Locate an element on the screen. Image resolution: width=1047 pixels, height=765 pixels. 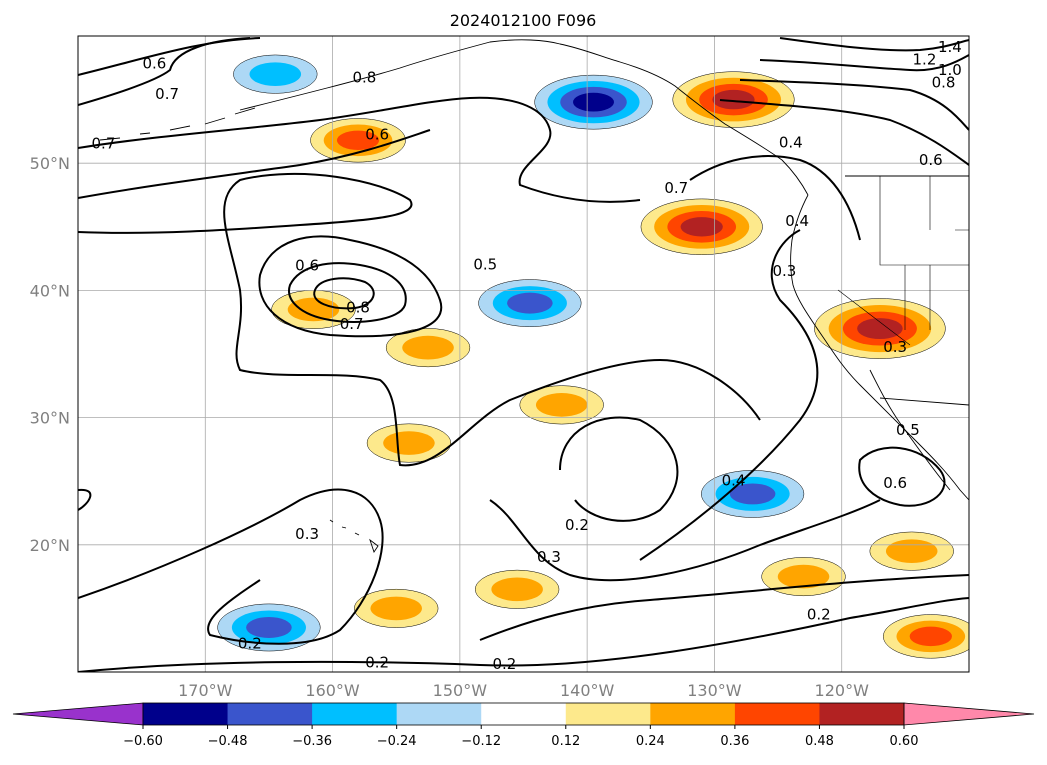
colorbar-tick-label: 0.12 is located at coordinates (565, 741).